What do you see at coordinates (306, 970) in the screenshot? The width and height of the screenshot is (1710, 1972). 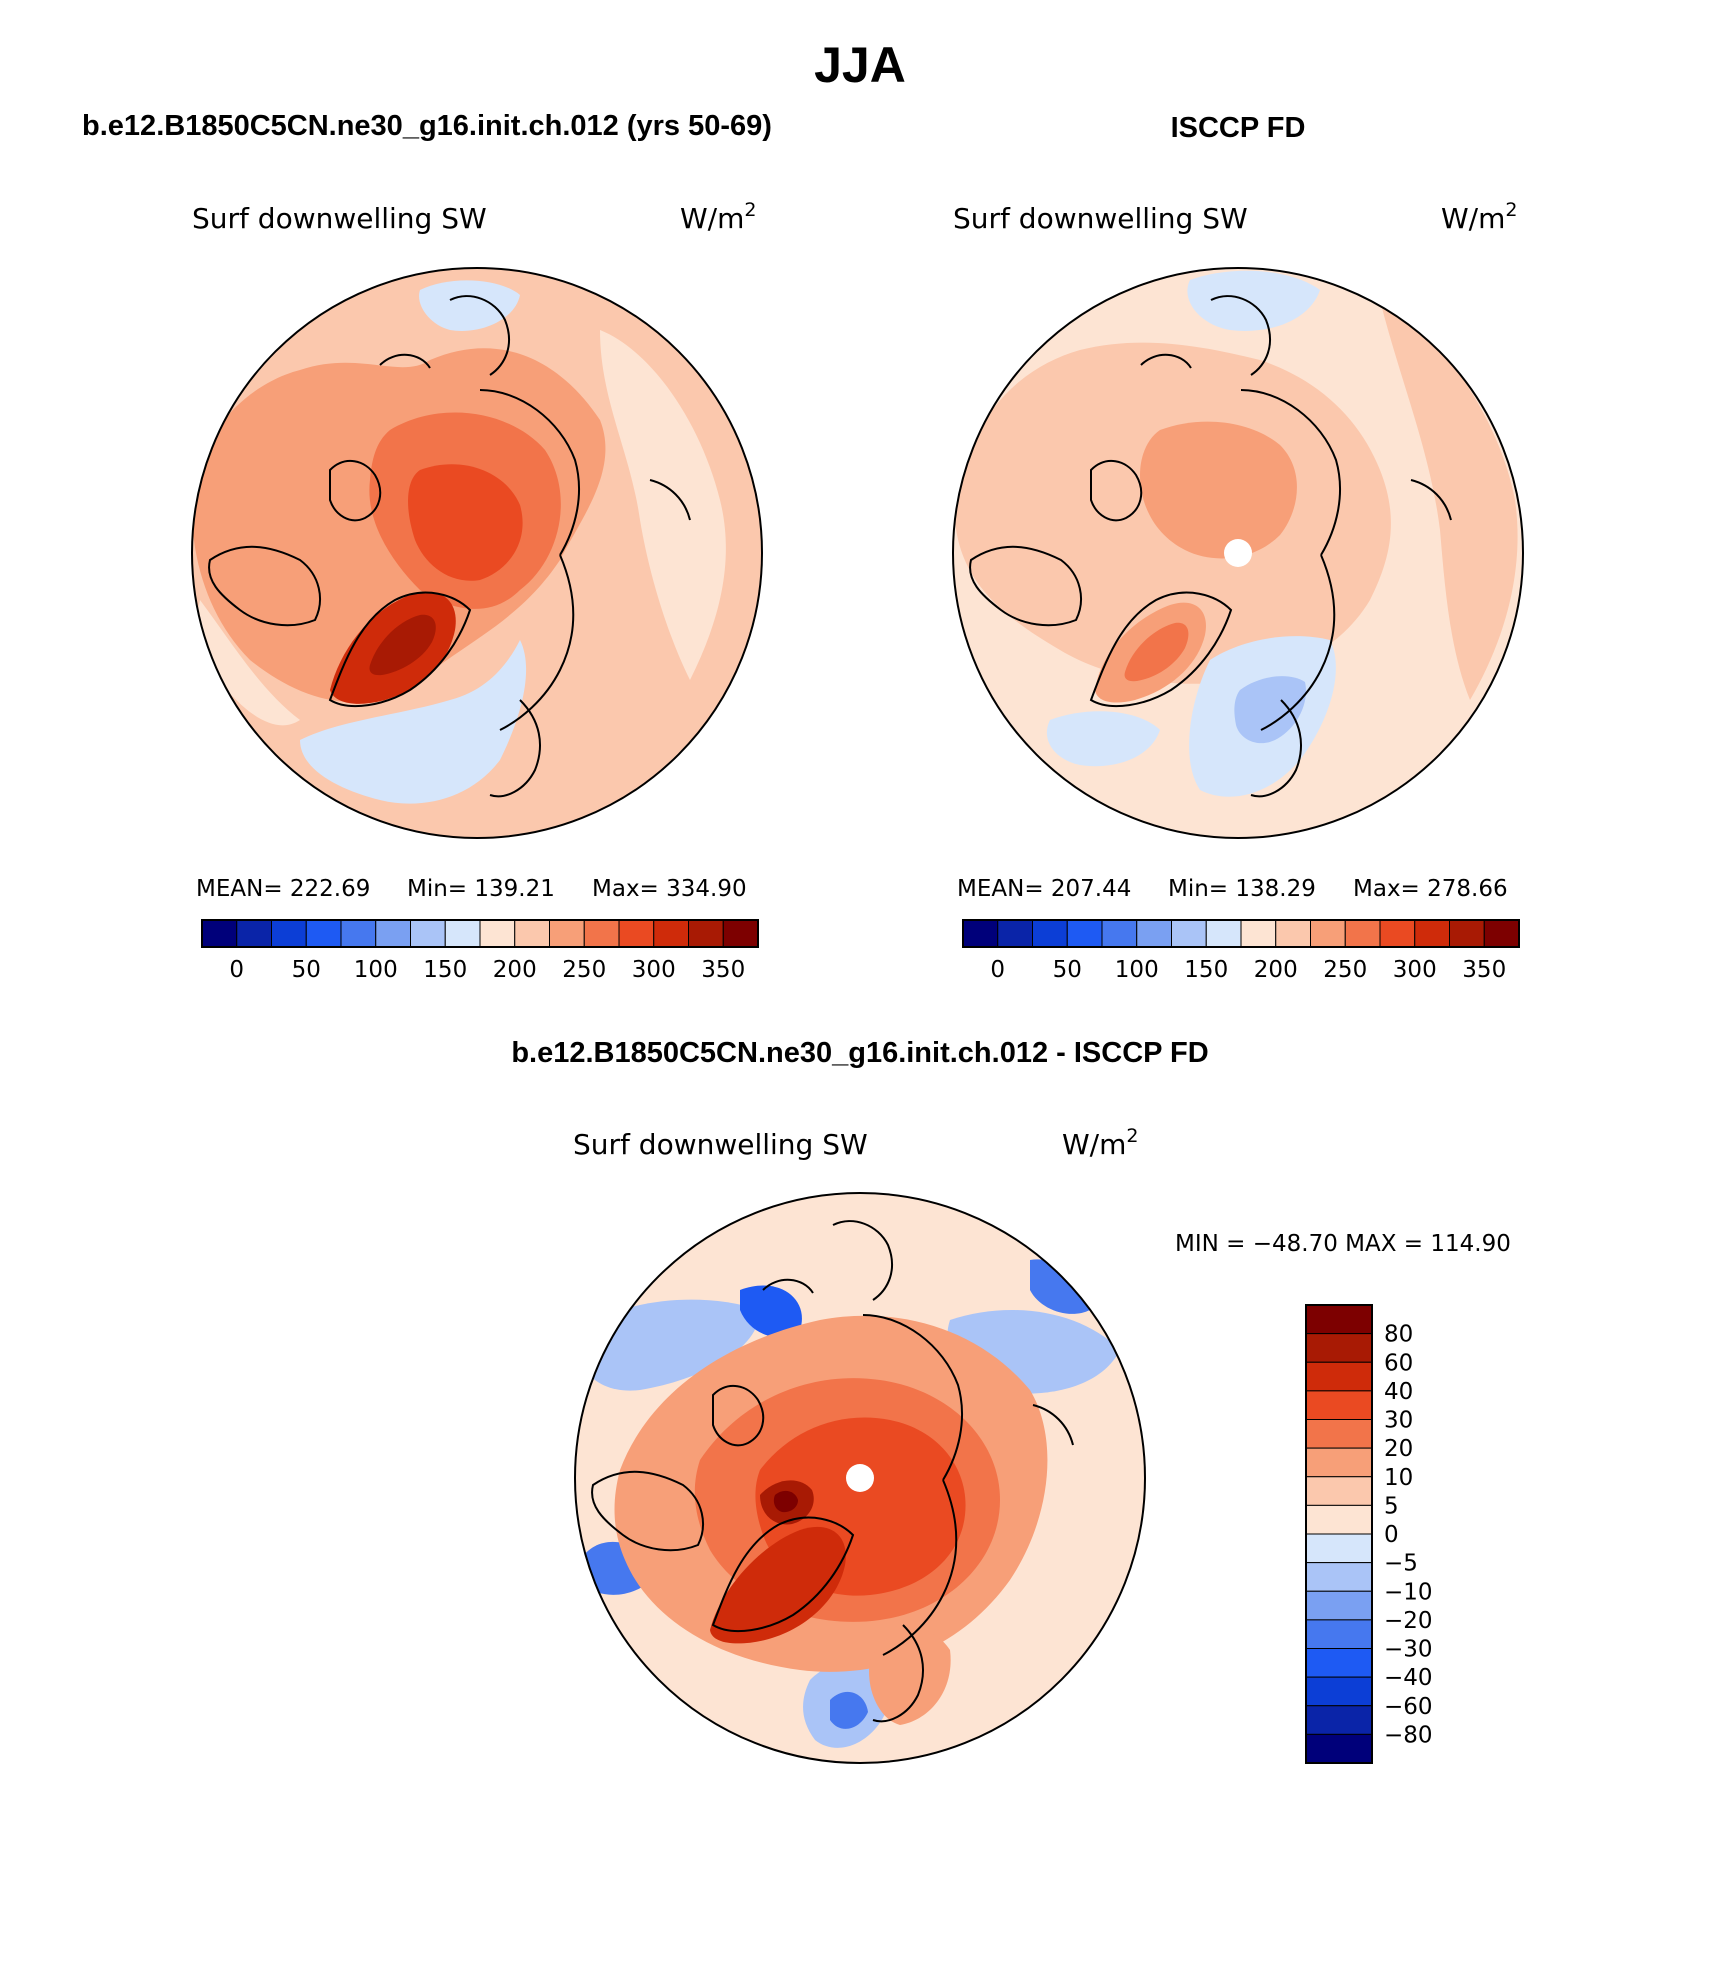 I see `colorbar-tick-label: 50` at bounding box center [306, 970].